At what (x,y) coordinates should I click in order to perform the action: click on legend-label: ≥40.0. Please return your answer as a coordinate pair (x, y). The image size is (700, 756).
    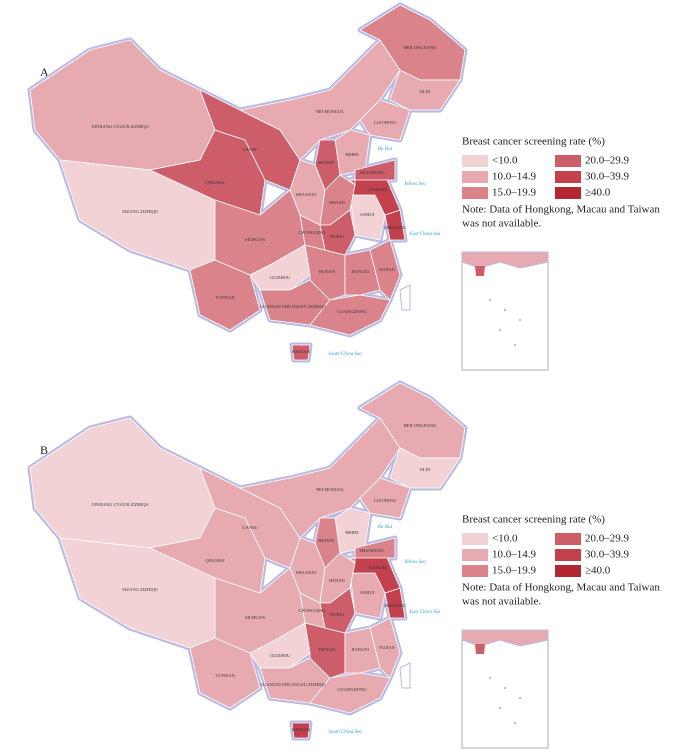
    Looking at the image, I should click on (598, 193).